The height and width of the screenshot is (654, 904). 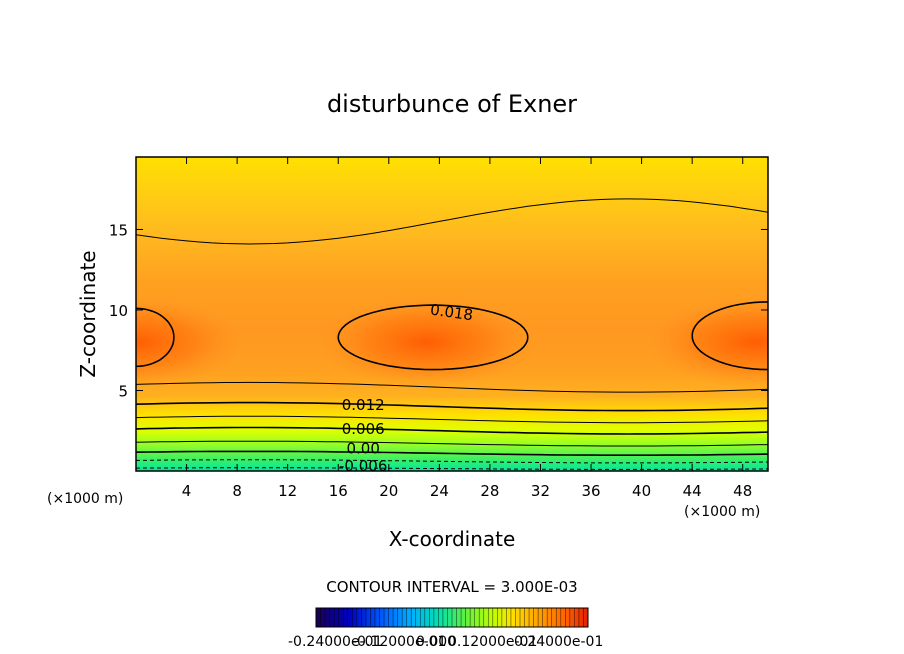 I want to click on colorbar-mid-label-2: 0.000, so click(x=436, y=642).